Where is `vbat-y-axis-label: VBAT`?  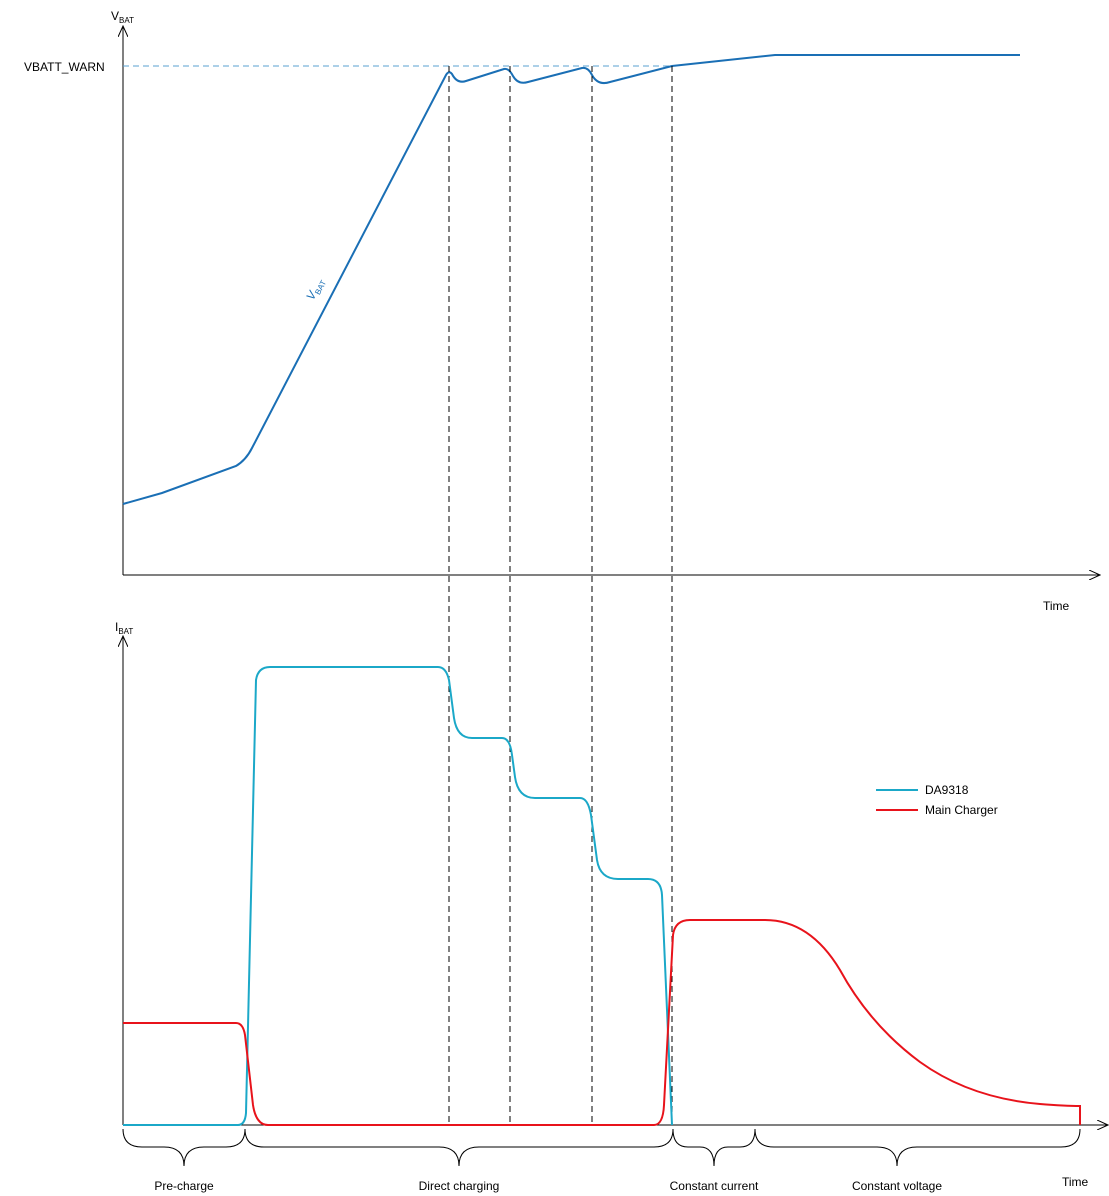
vbat-y-axis-label: VBAT is located at coordinates (122, 17).